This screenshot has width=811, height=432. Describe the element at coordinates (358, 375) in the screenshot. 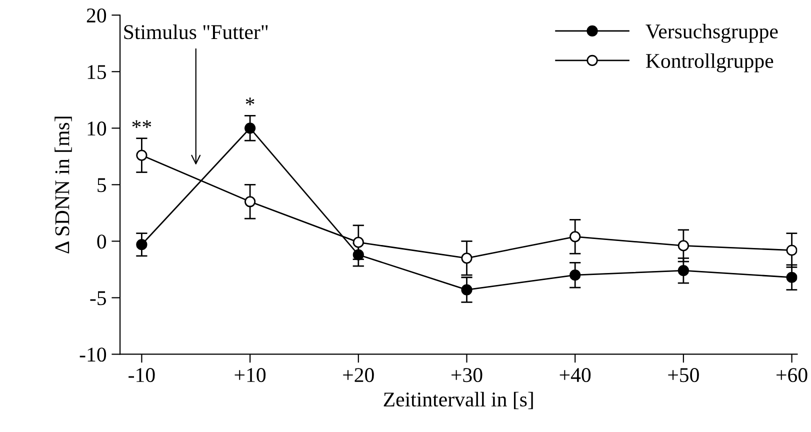

I see `x-tick-label: +20` at that location.